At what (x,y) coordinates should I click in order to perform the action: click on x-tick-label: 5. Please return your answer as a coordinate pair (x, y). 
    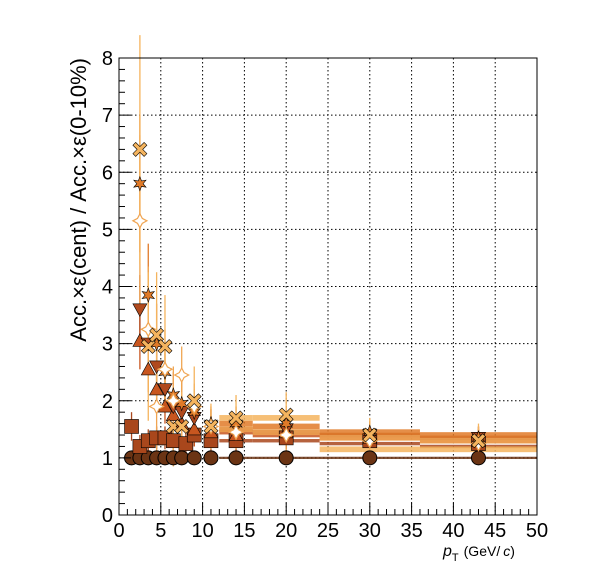
    Looking at the image, I should click on (160, 531).